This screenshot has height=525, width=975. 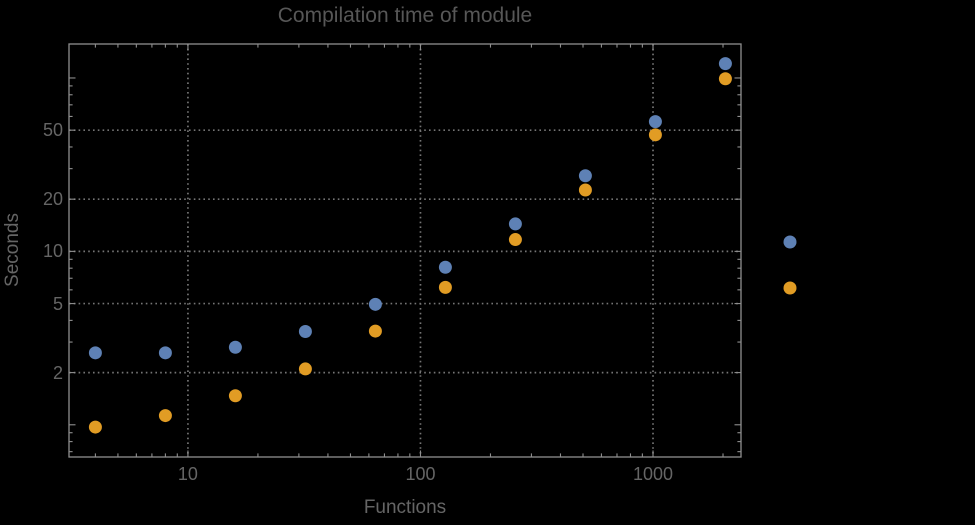 What do you see at coordinates (653, 474) in the screenshot?
I see `x-tick-label: 1000` at bounding box center [653, 474].